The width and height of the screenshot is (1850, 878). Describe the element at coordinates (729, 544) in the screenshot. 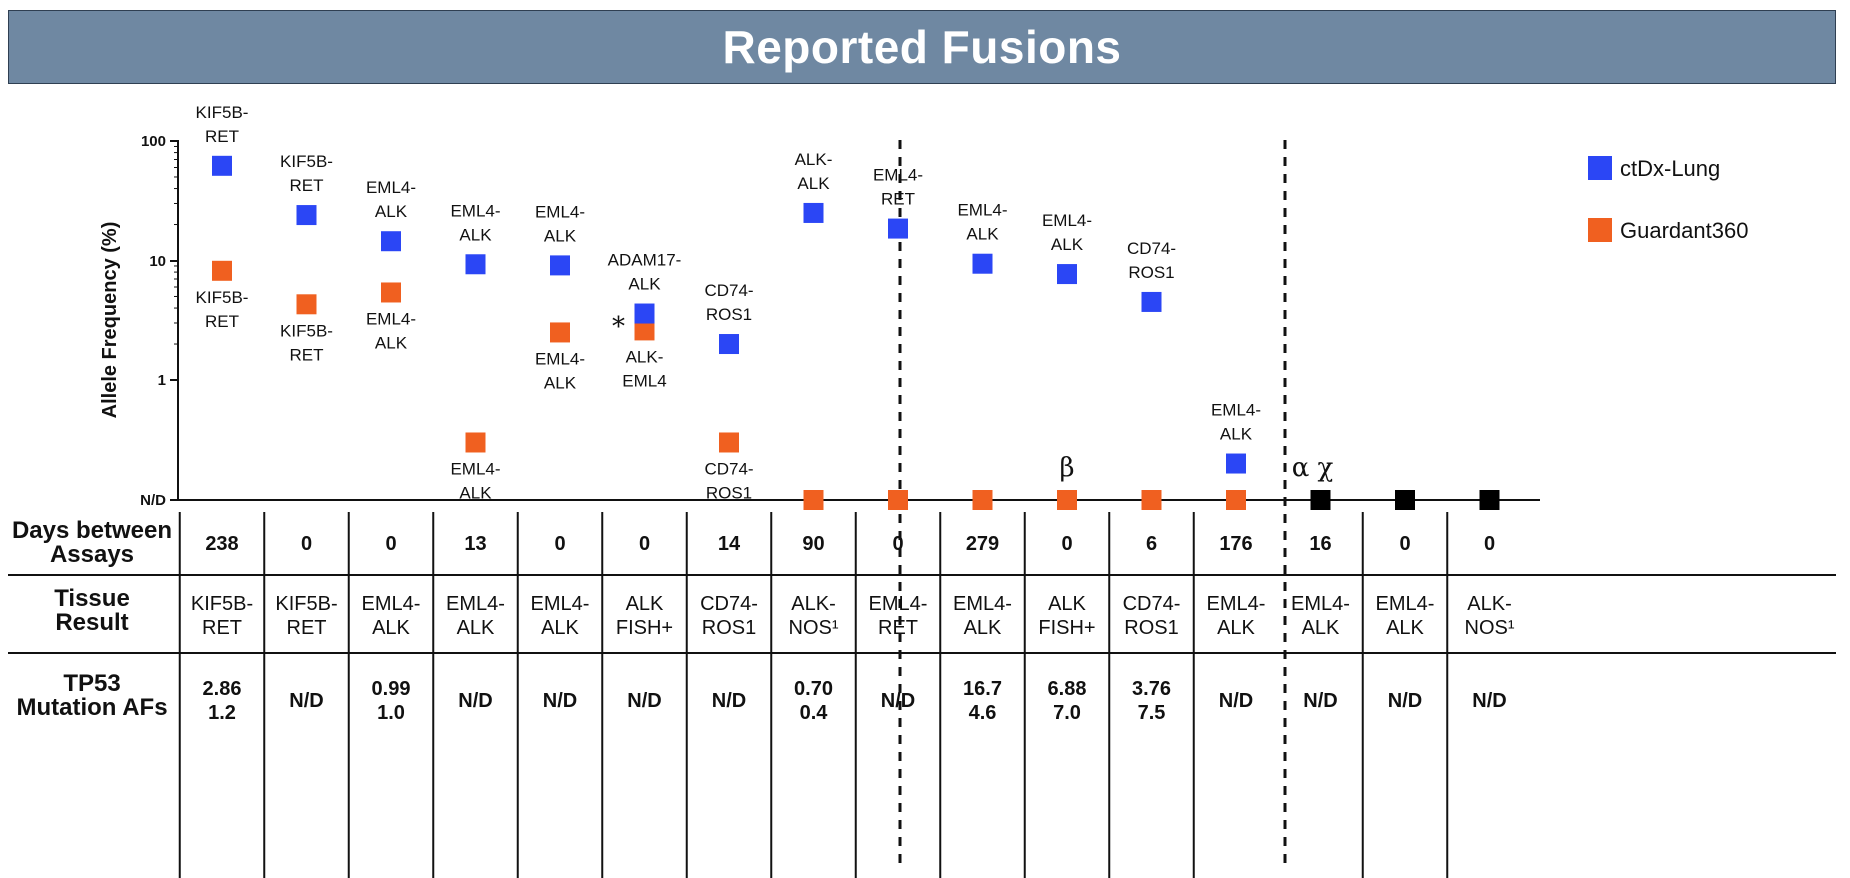

I see `days-cell: 14` at that location.